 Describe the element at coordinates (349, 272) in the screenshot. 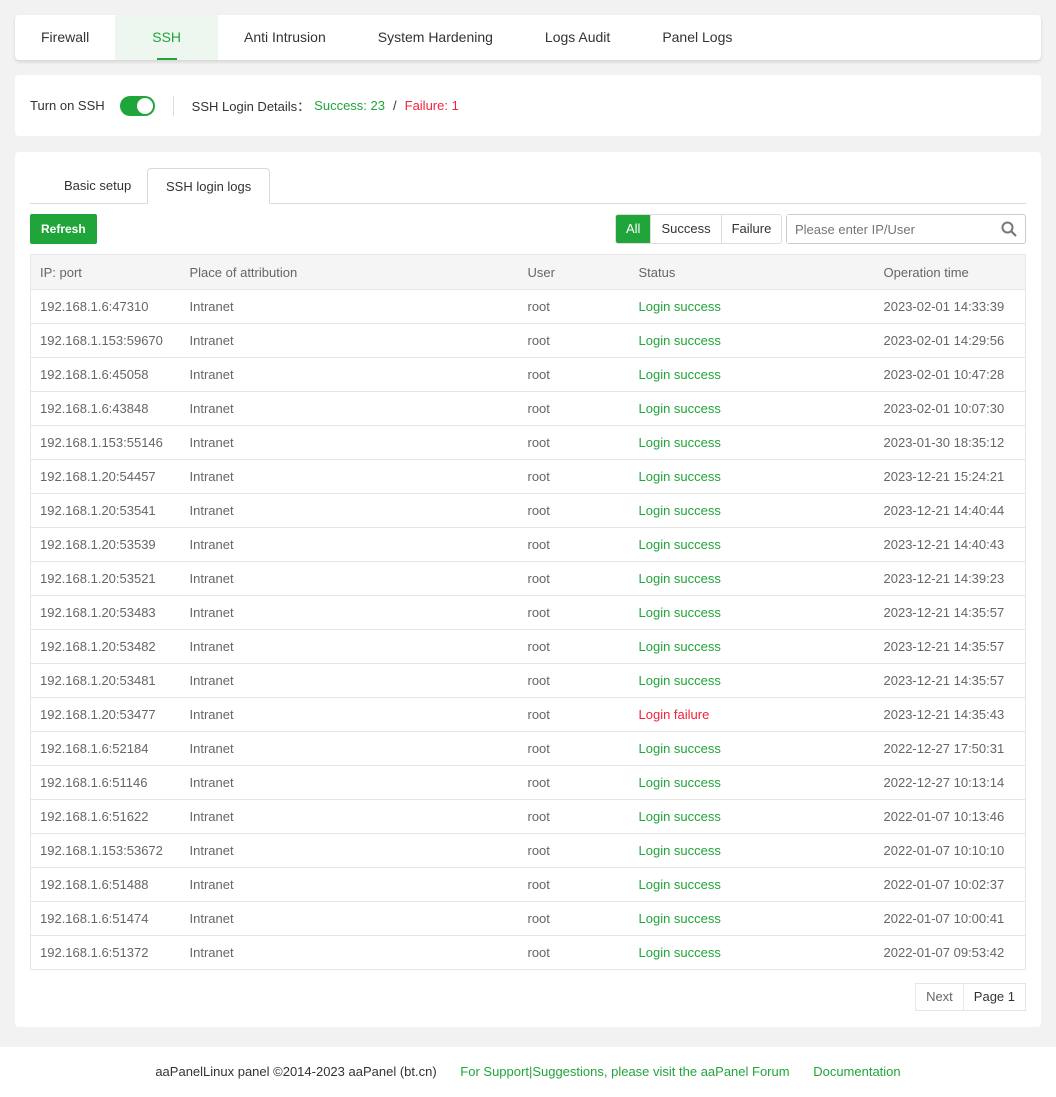

I see `col-place: Place of attribution` at that location.